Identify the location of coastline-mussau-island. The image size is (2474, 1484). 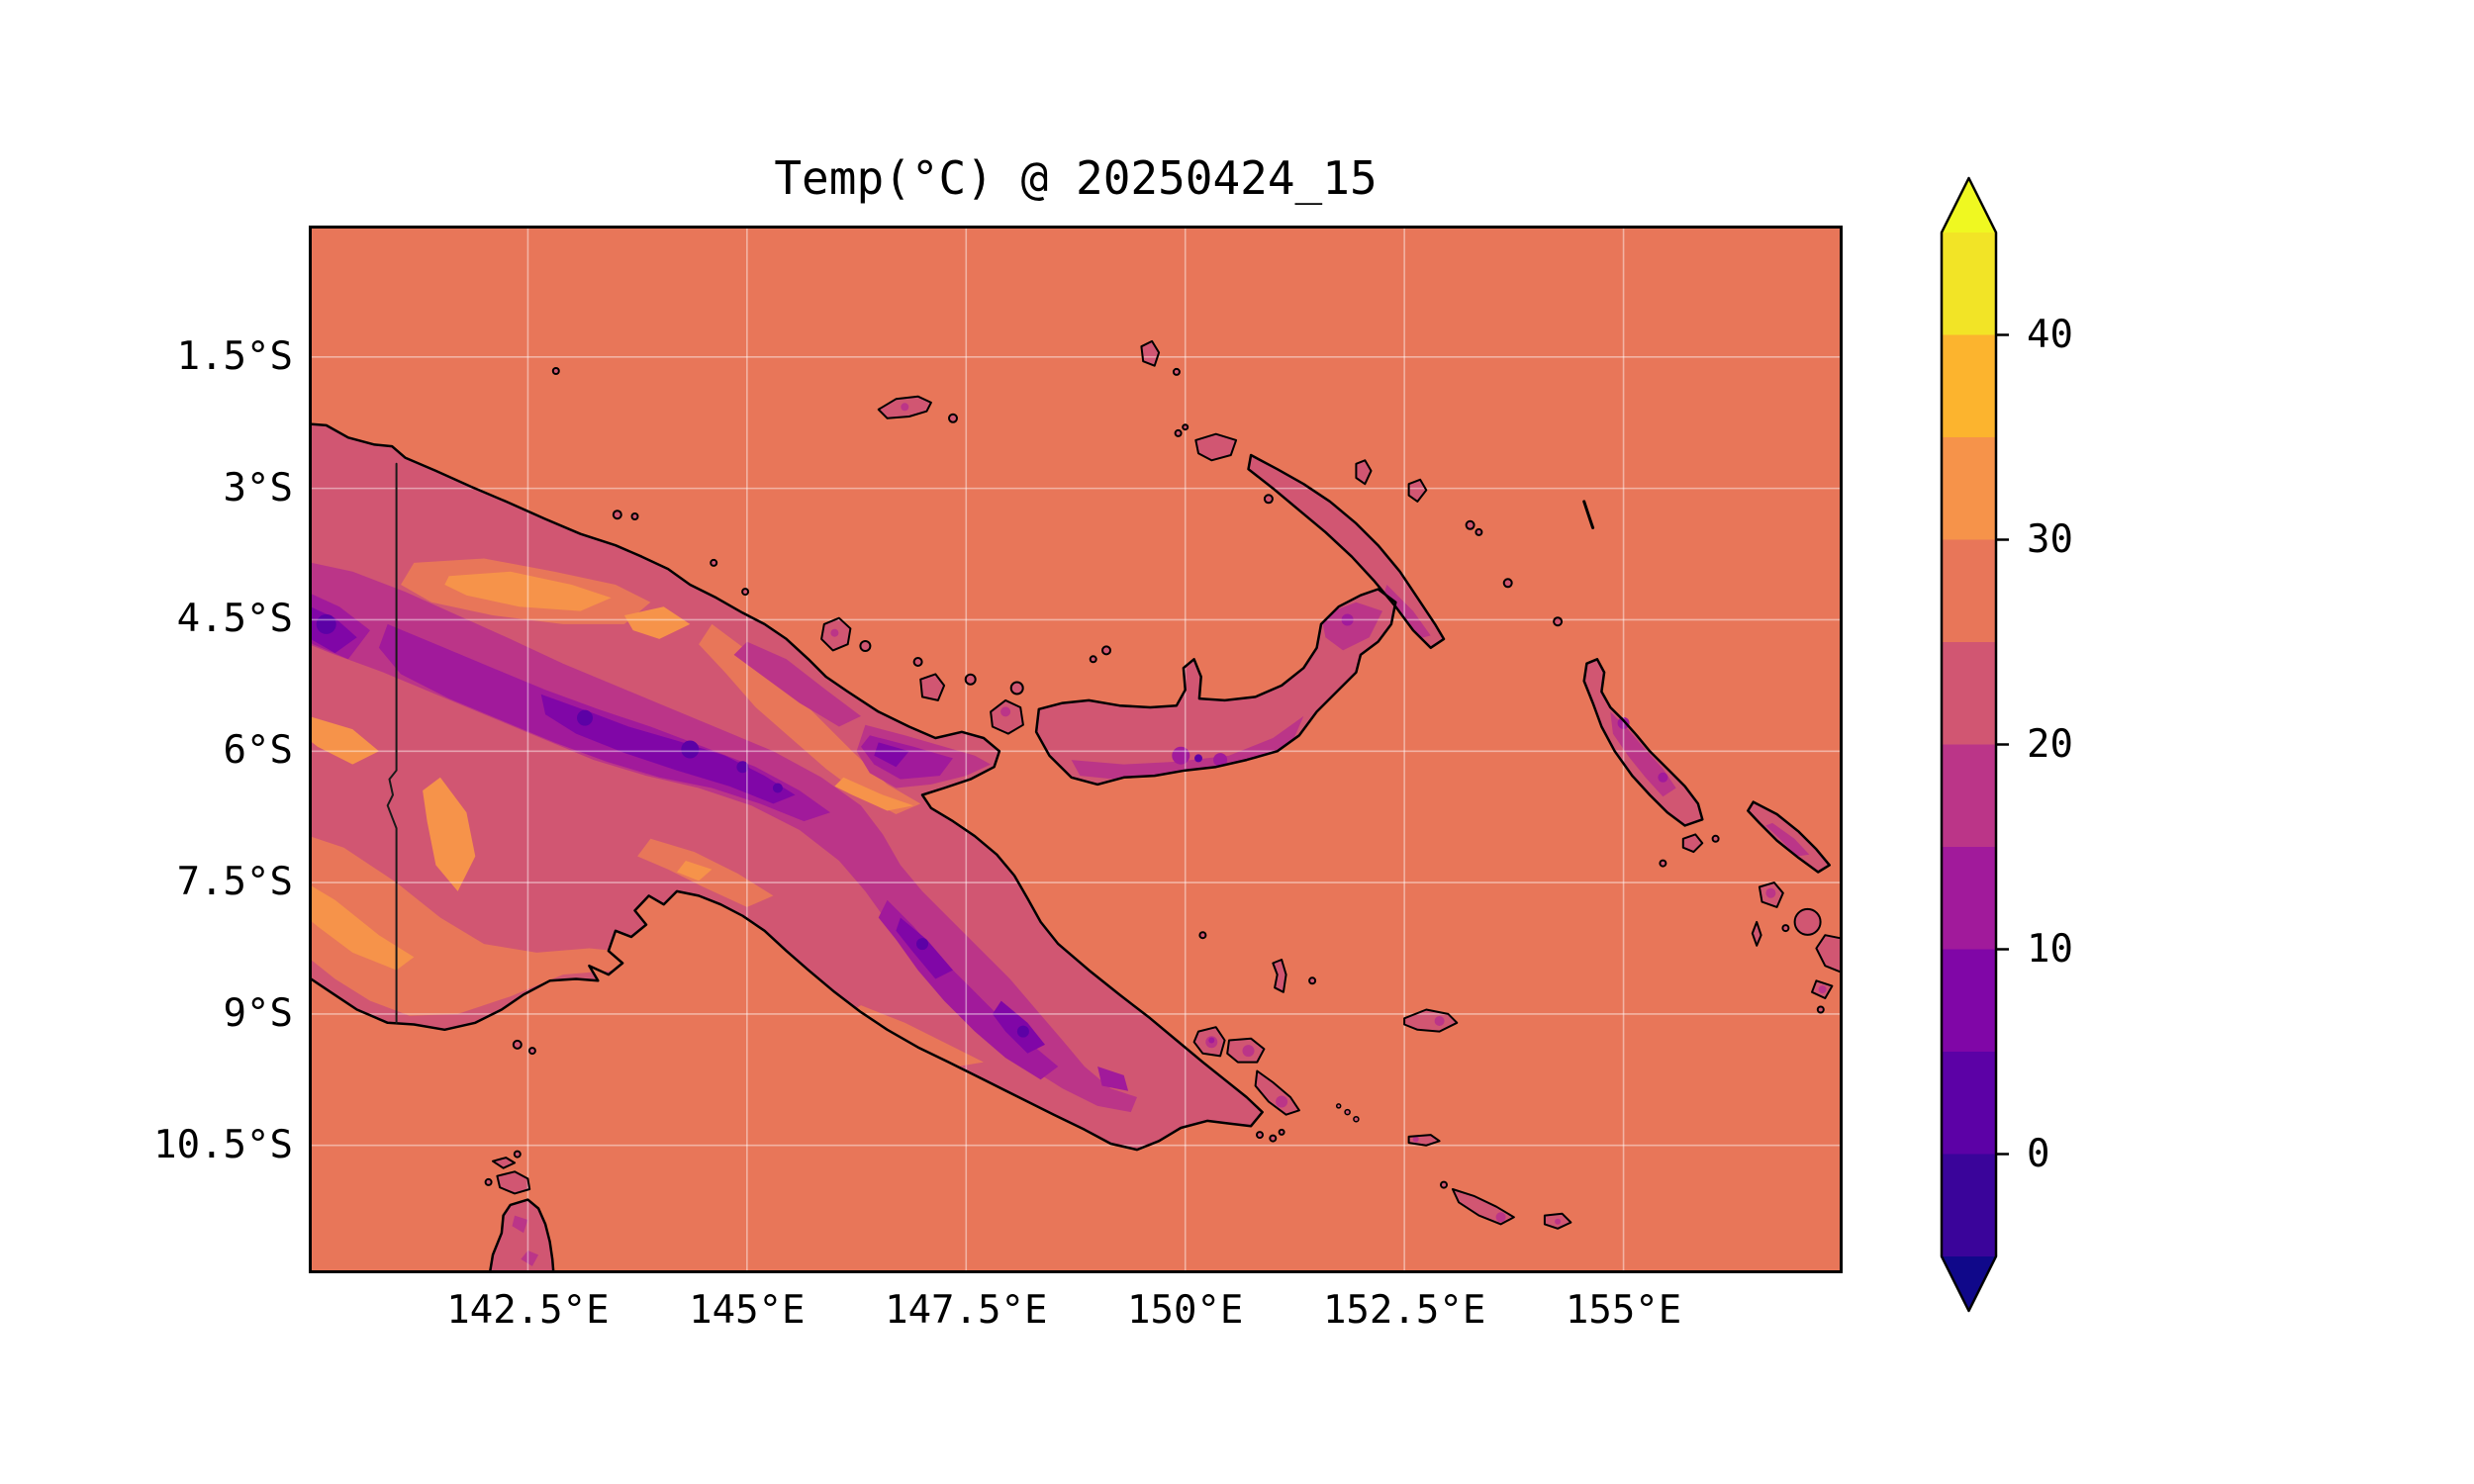
(1151, 353).